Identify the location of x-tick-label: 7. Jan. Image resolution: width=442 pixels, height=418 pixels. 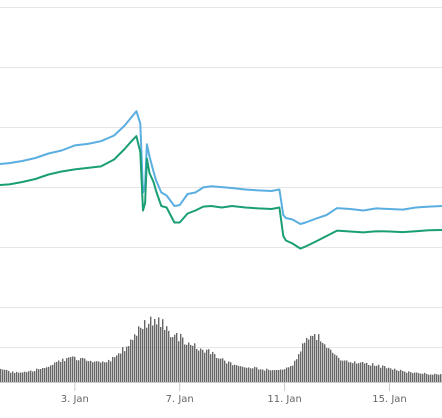
(180, 399).